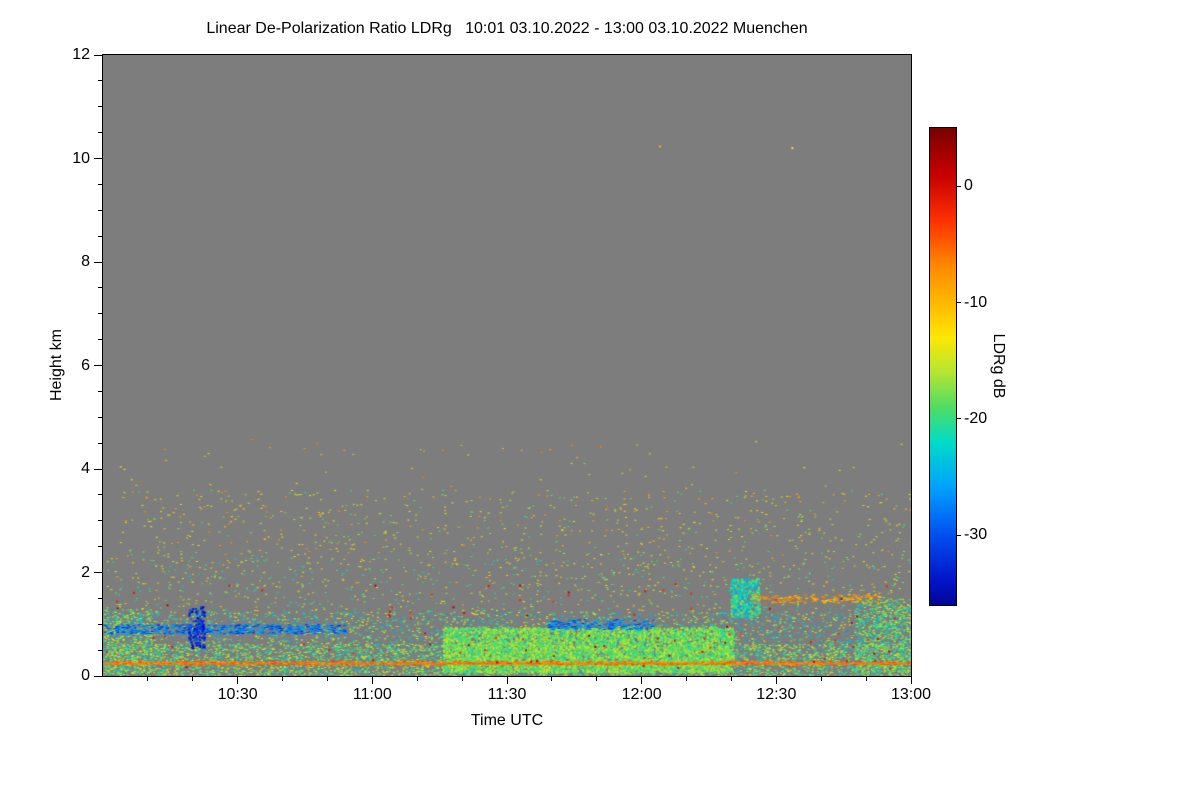 The image size is (1200, 800). I want to click on x-tick-label: 13:00, so click(911, 694).